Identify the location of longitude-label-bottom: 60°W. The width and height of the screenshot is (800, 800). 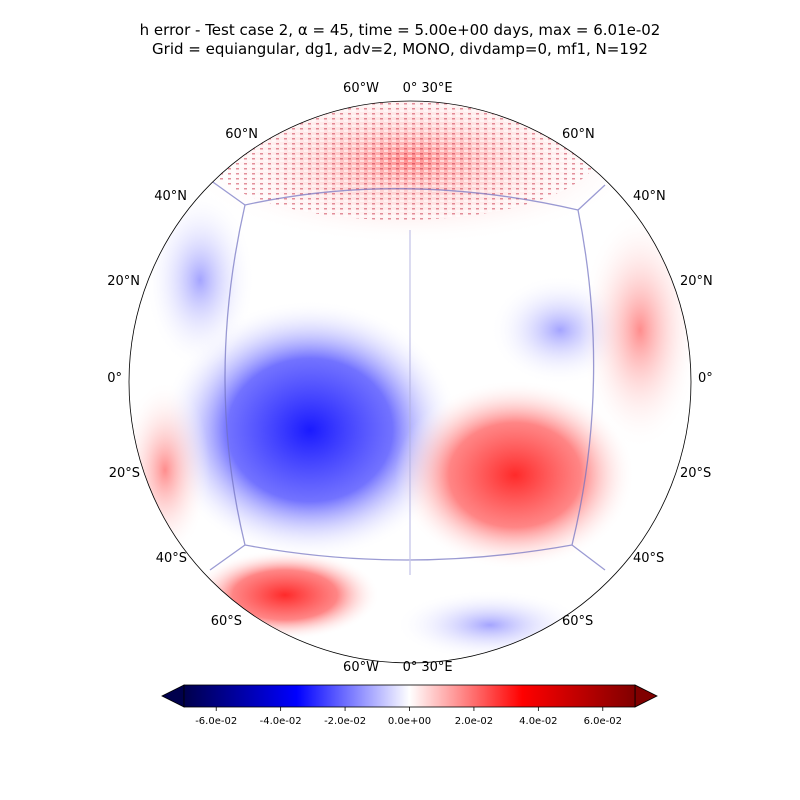
(361, 667).